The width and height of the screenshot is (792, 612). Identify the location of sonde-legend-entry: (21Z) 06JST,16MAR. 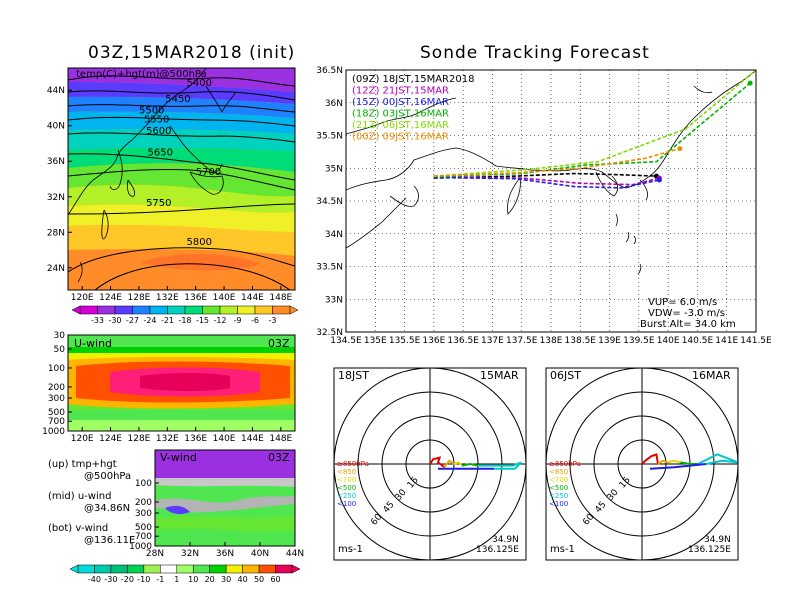
(400, 125).